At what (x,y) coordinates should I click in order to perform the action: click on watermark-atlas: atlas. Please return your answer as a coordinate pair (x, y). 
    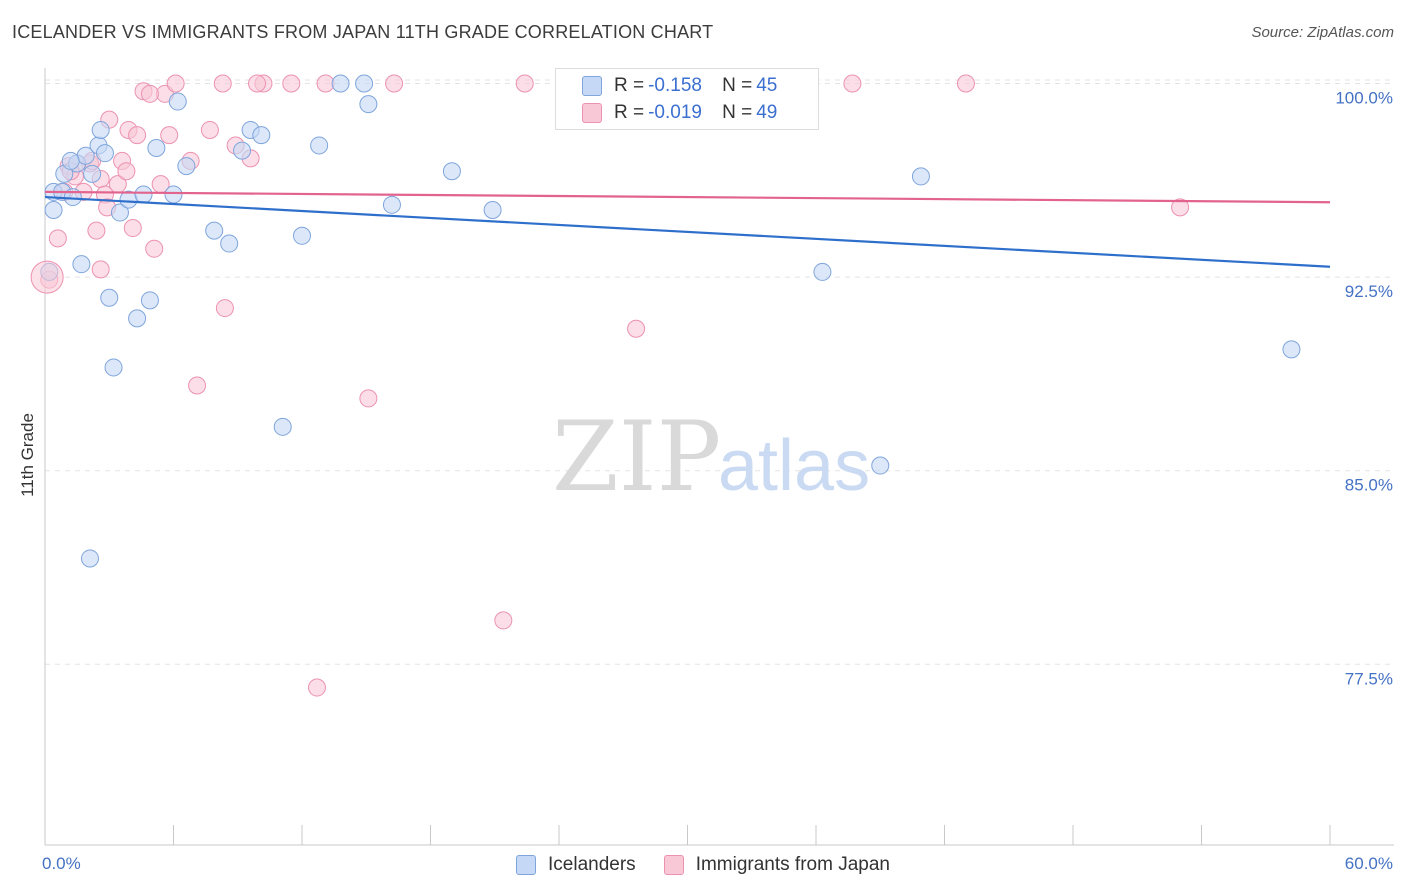
    Looking at the image, I should click on (794, 466).